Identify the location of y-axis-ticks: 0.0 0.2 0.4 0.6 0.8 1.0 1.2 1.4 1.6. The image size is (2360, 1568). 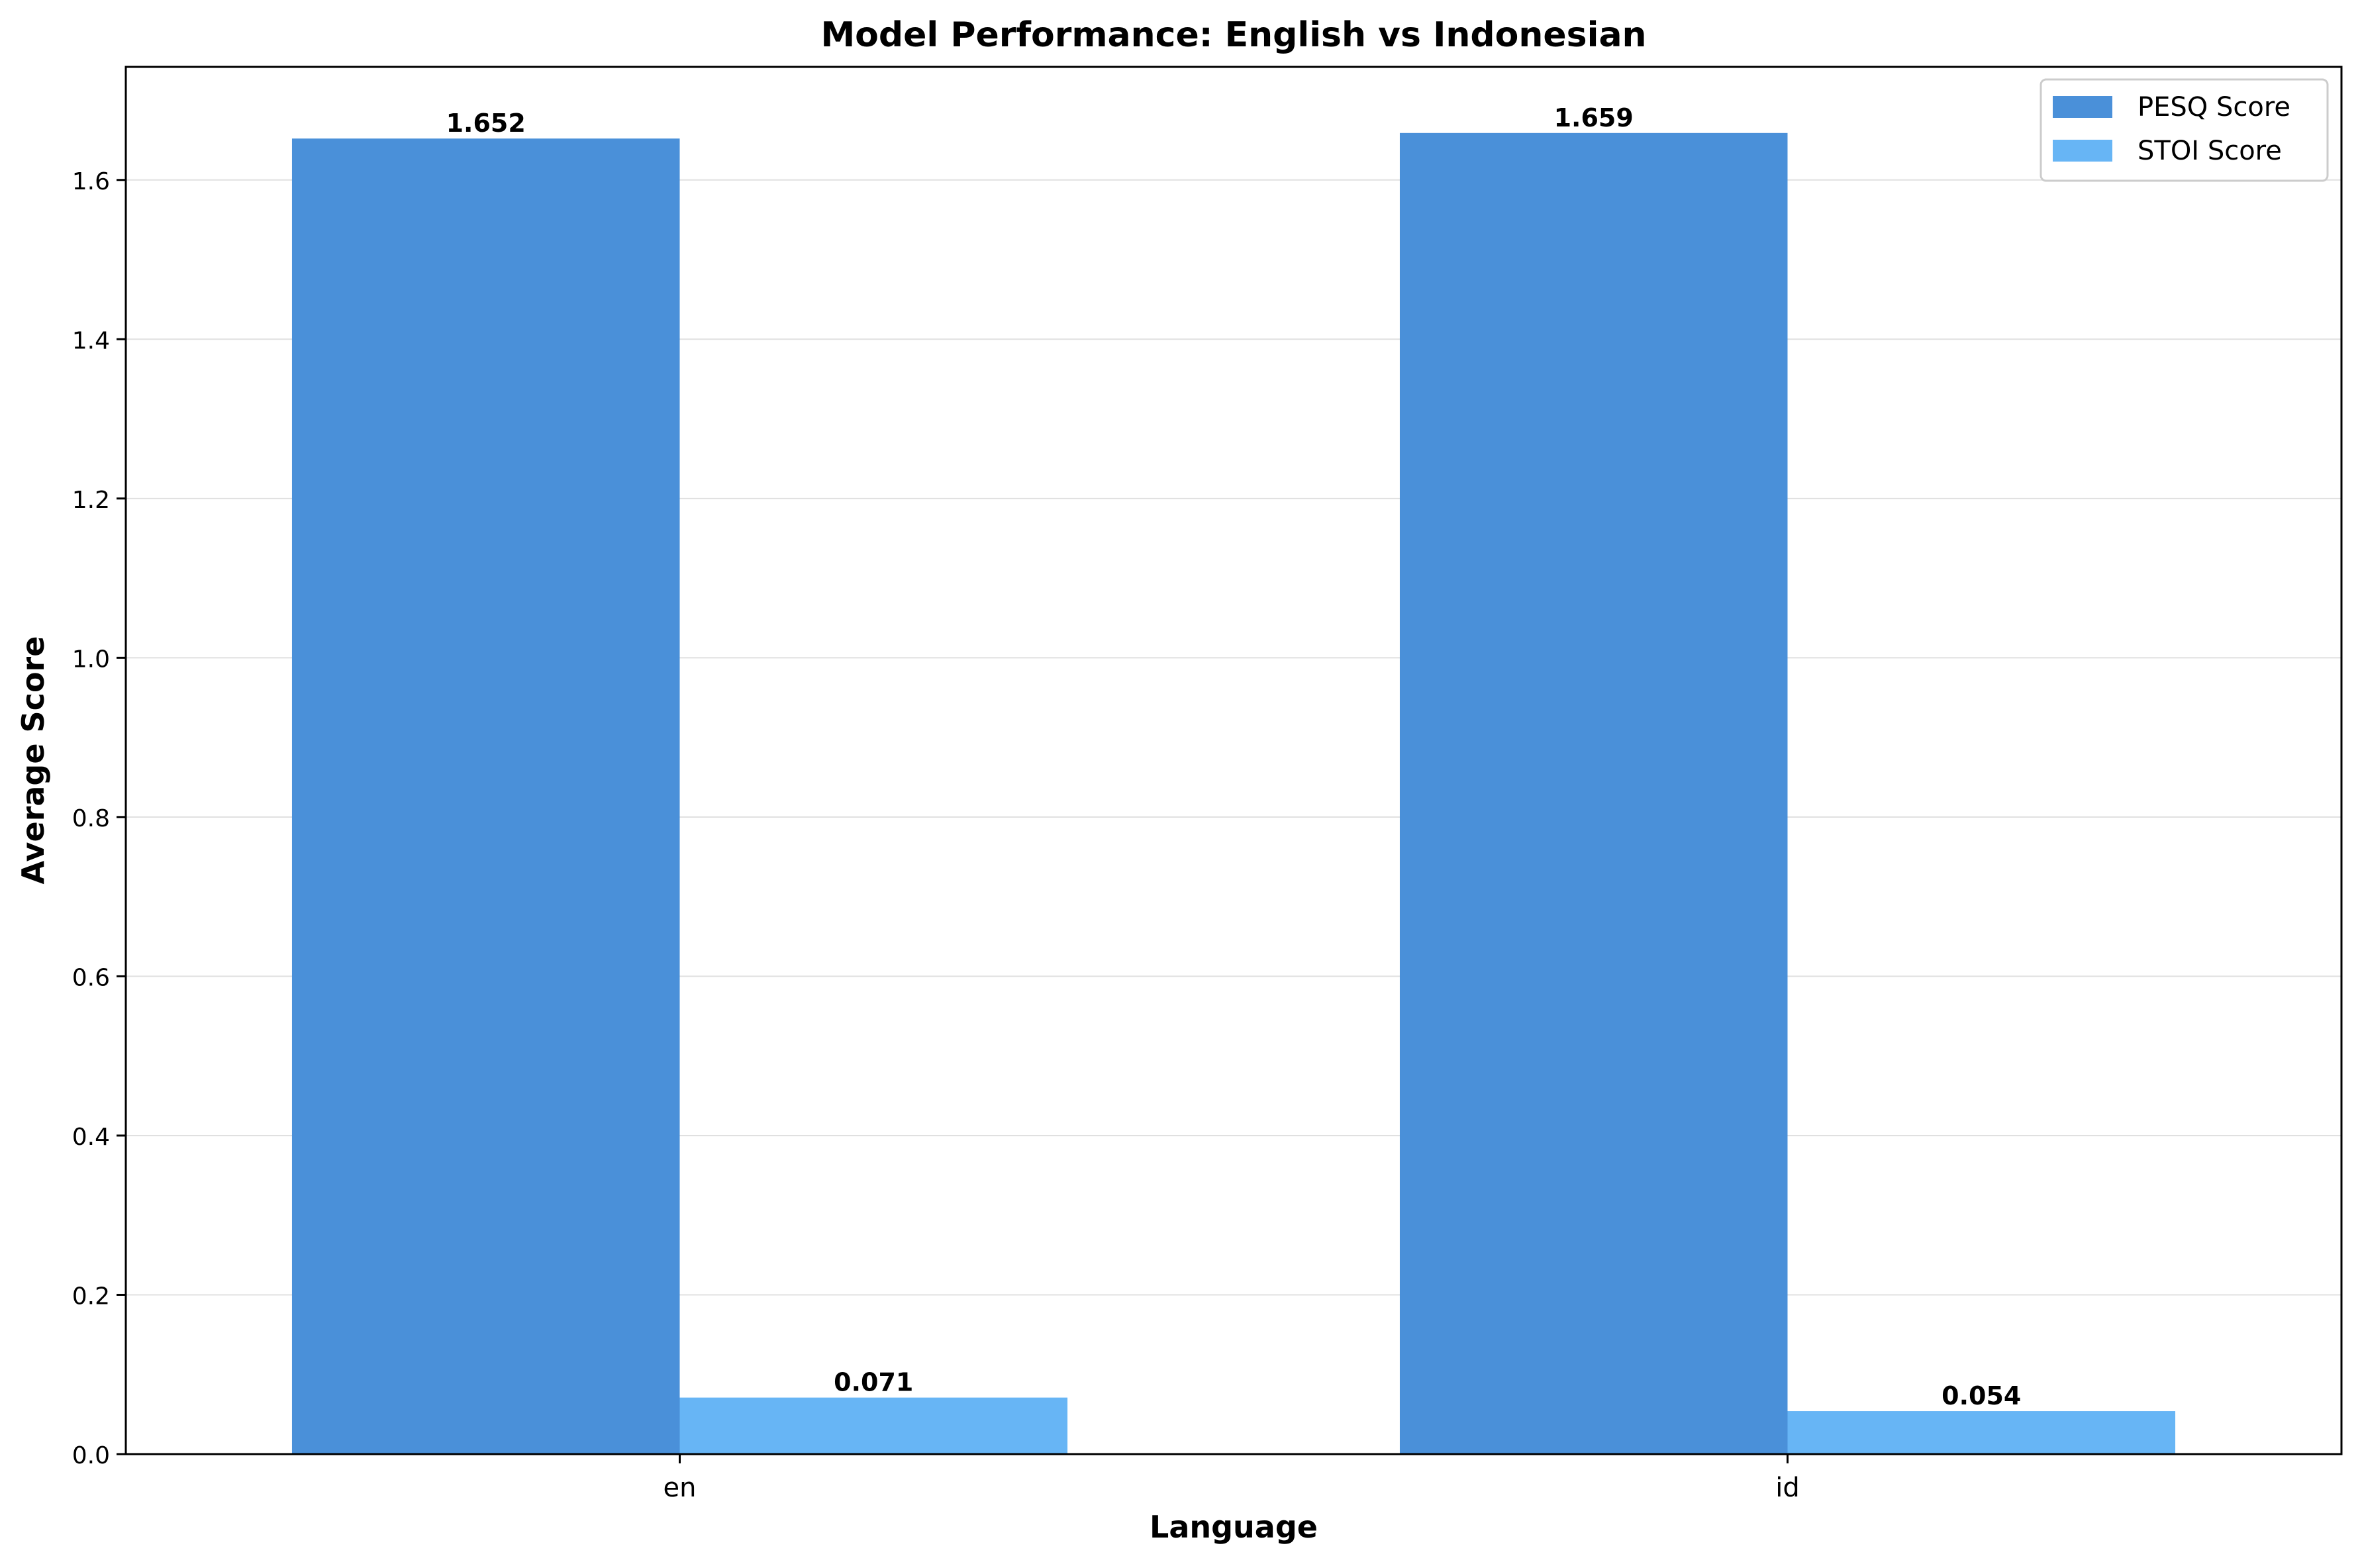
(99, 818).